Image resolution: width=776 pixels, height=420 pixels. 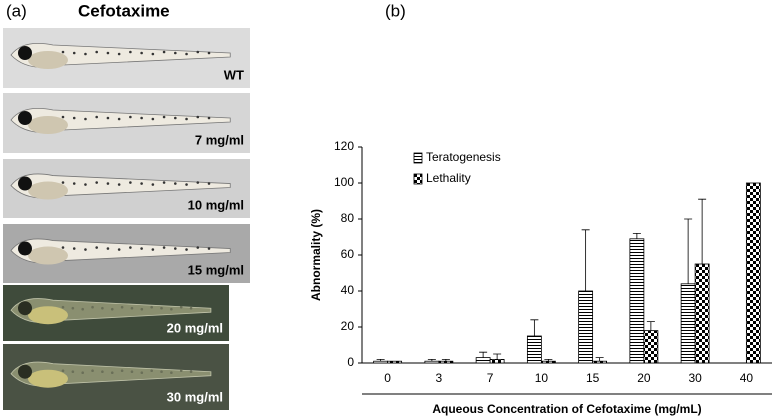 What do you see at coordinates (490, 378) in the screenshot?
I see `x-tick-label: 7` at bounding box center [490, 378].